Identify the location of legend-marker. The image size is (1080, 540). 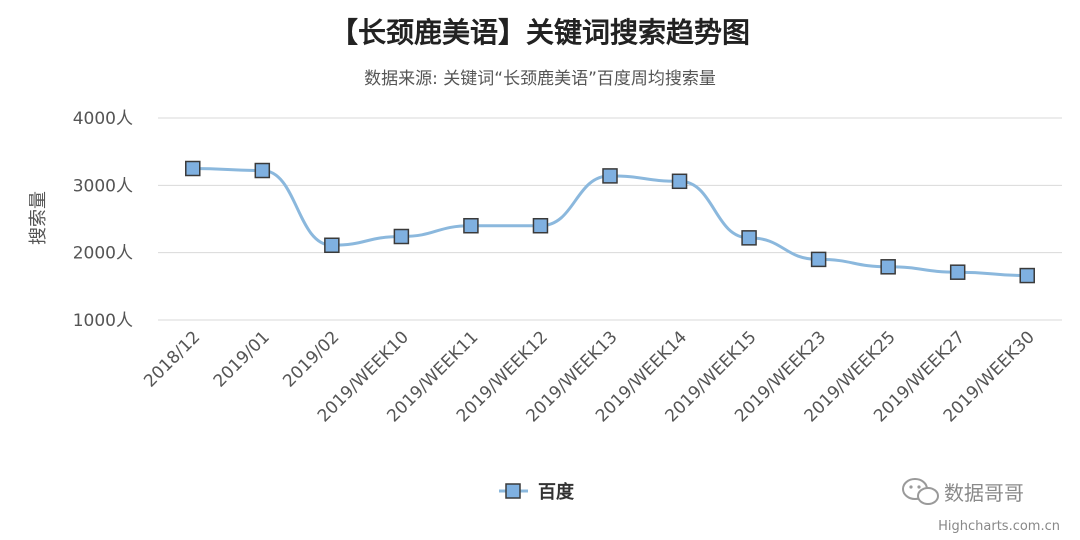
(513, 491).